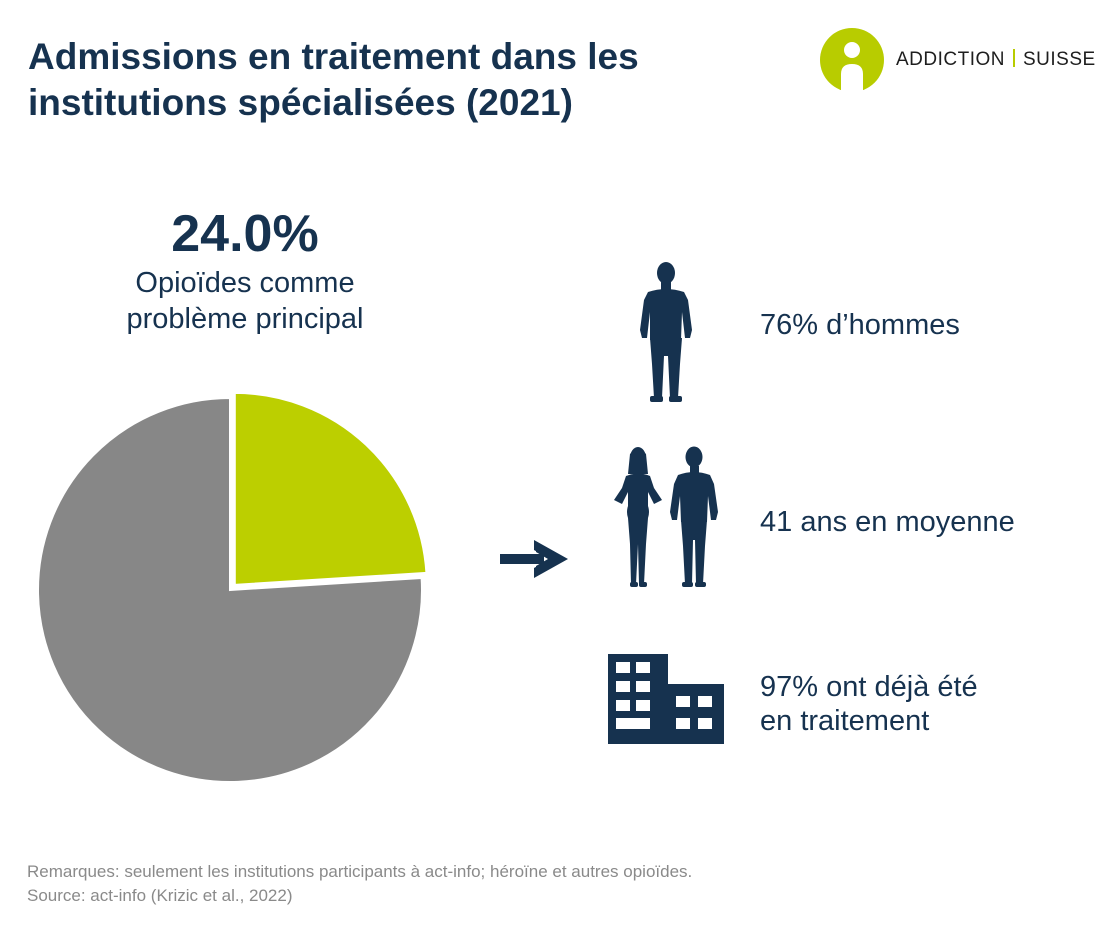 The image size is (1096, 928). Describe the element at coordinates (845, 721) in the screenshot. I see `stat-previous-treatment-line-2: en traitement` at that location.